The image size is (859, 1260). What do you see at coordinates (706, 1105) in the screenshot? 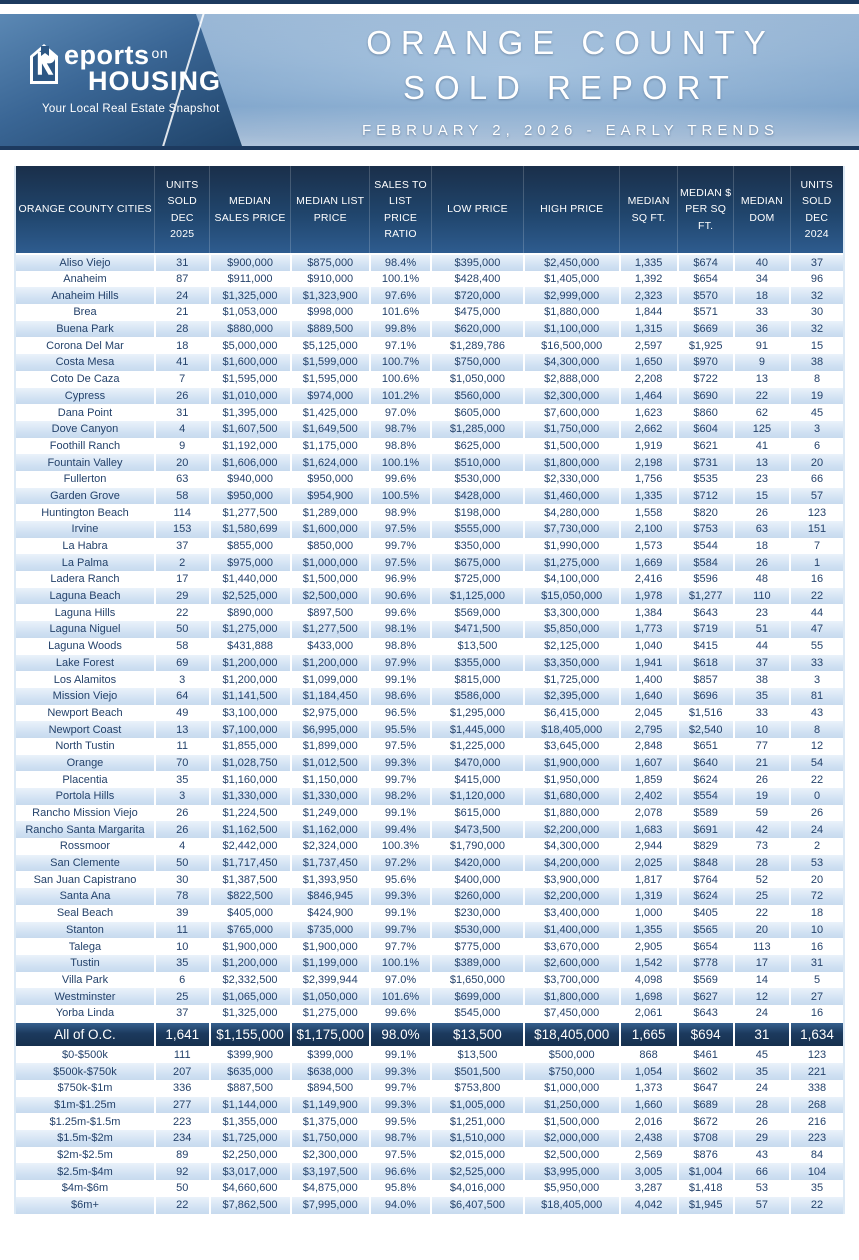
I see `table-cell: $689` at bounding box center [706, 1105].